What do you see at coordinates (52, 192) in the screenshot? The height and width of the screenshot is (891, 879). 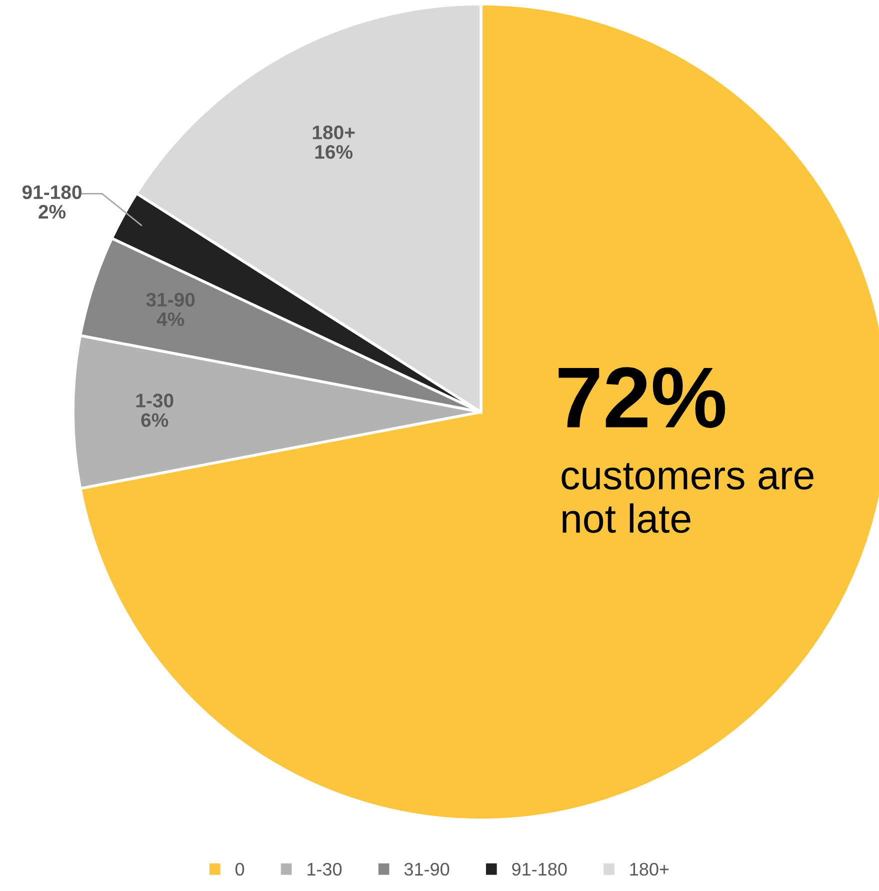 I see `slice-label: 91-180` at bounding box center [52, 192].